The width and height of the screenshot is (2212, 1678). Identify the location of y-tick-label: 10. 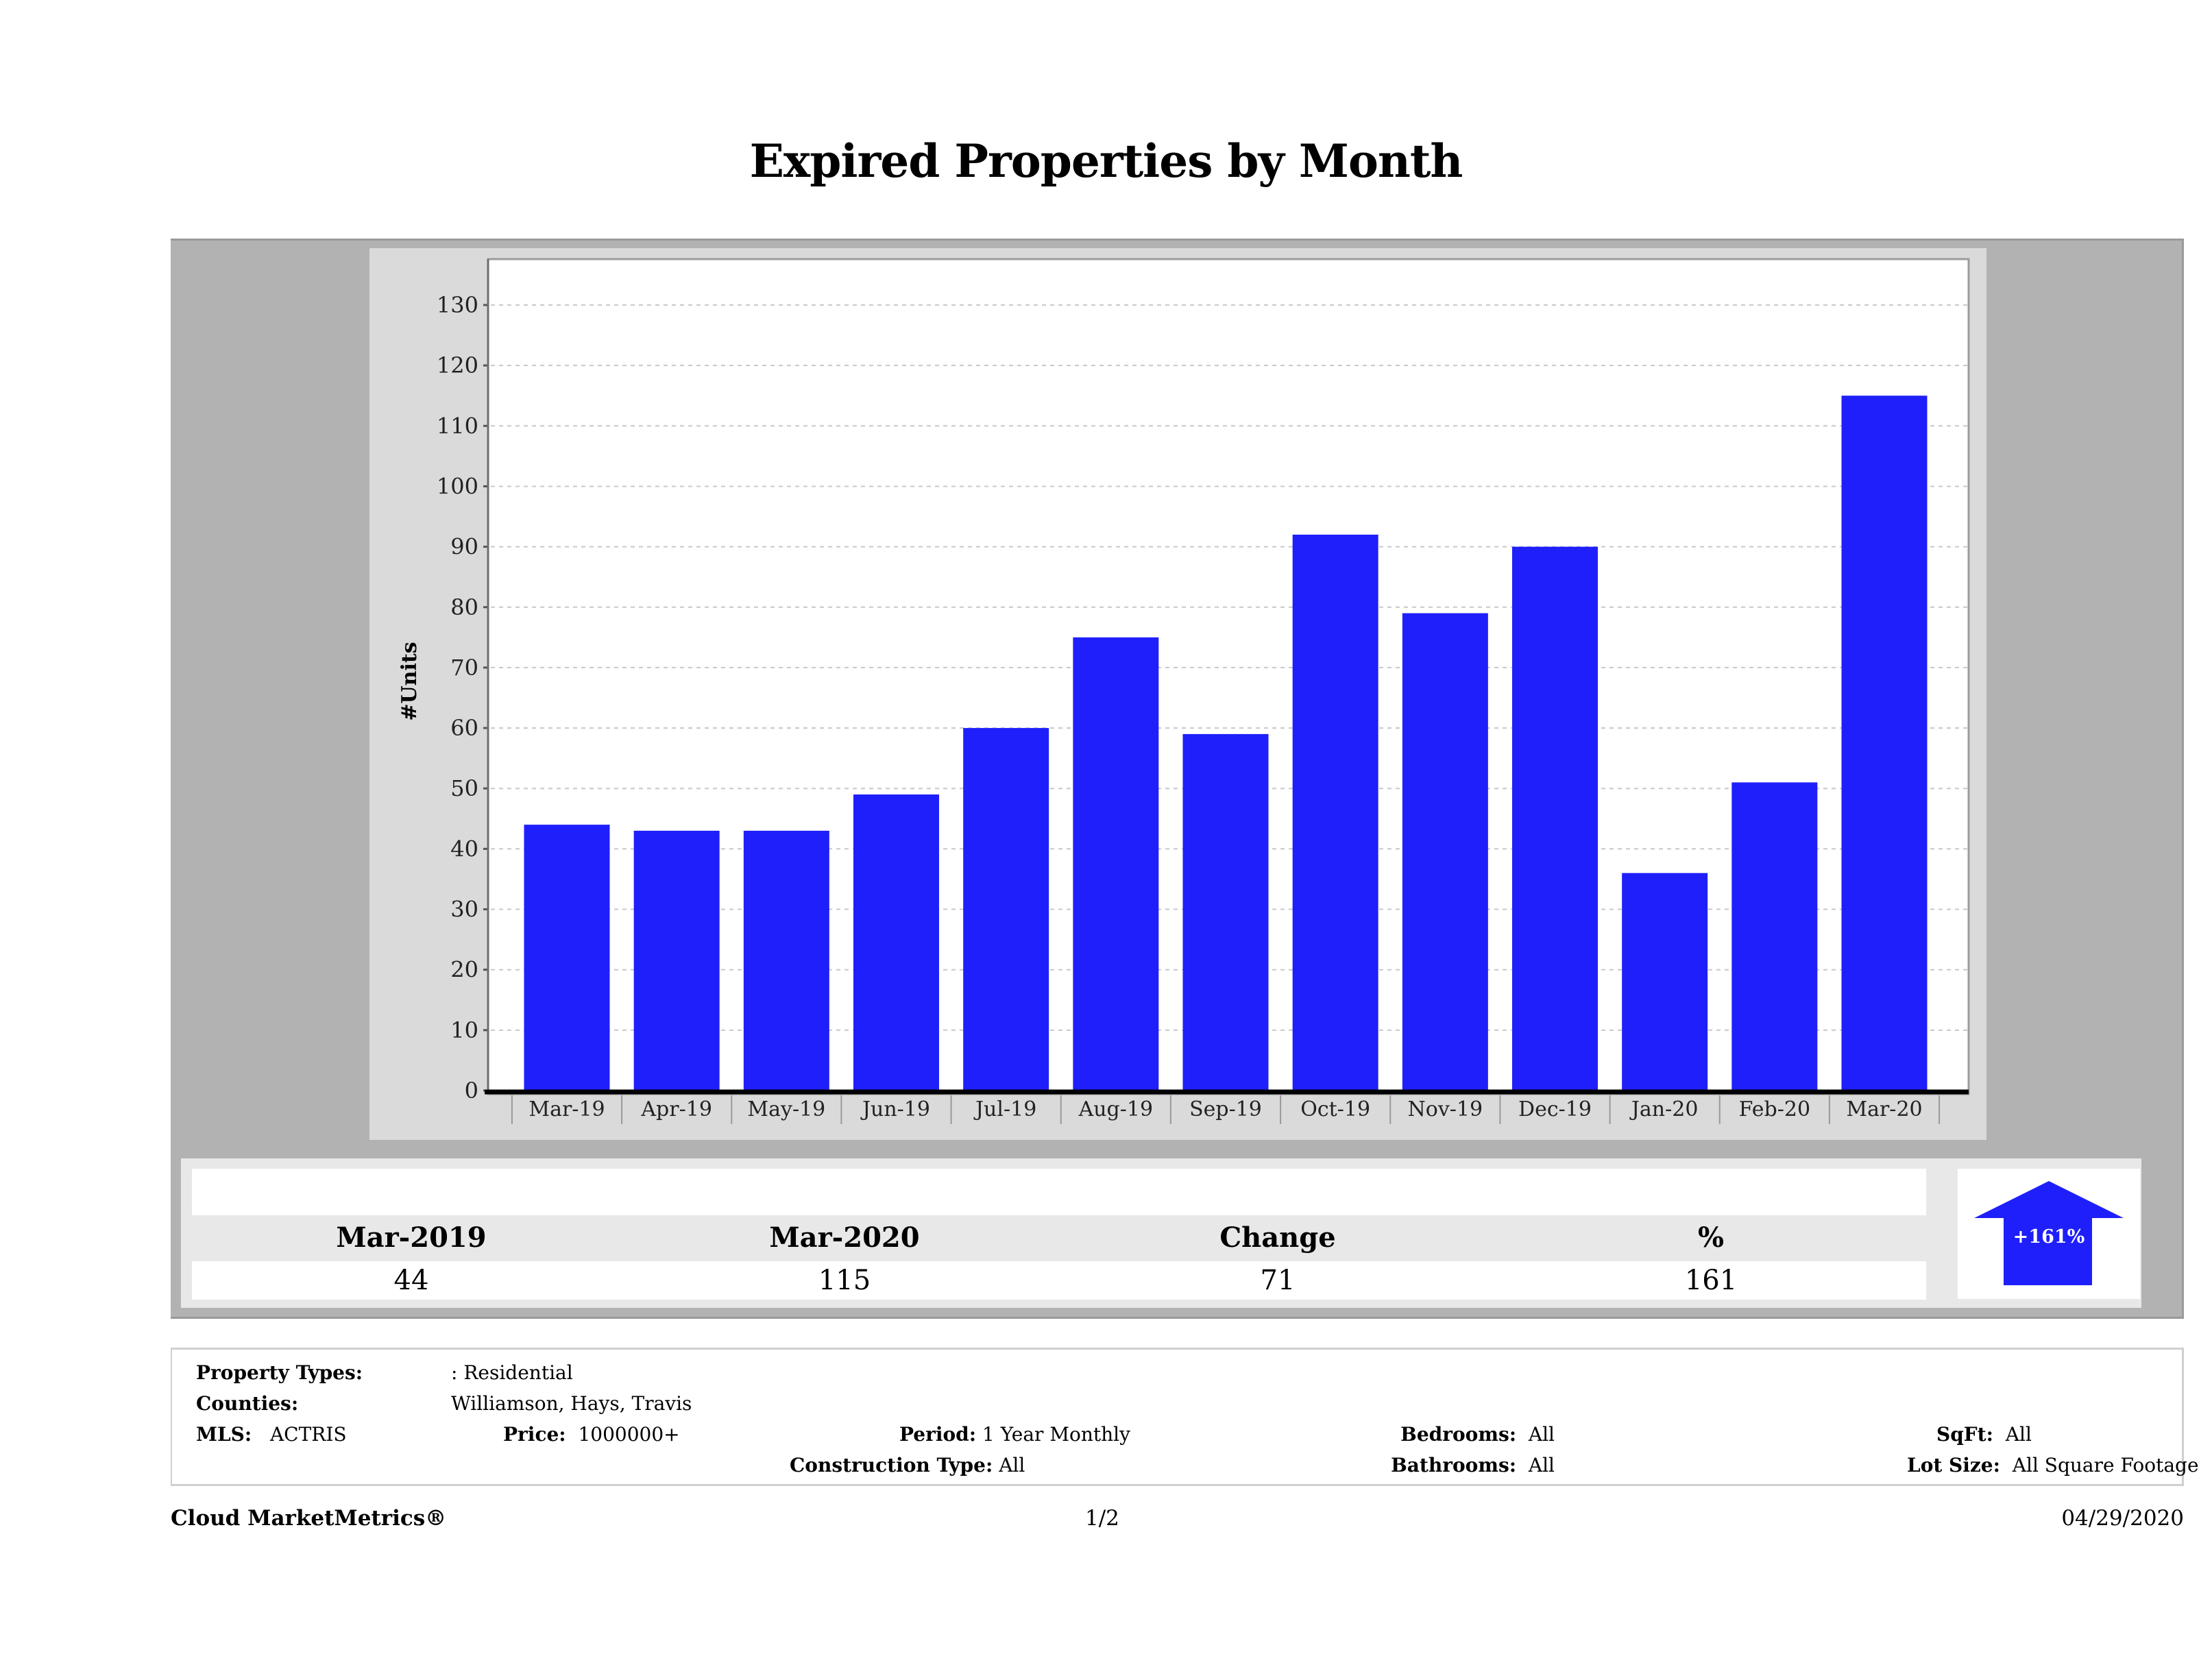
(464, 1030).